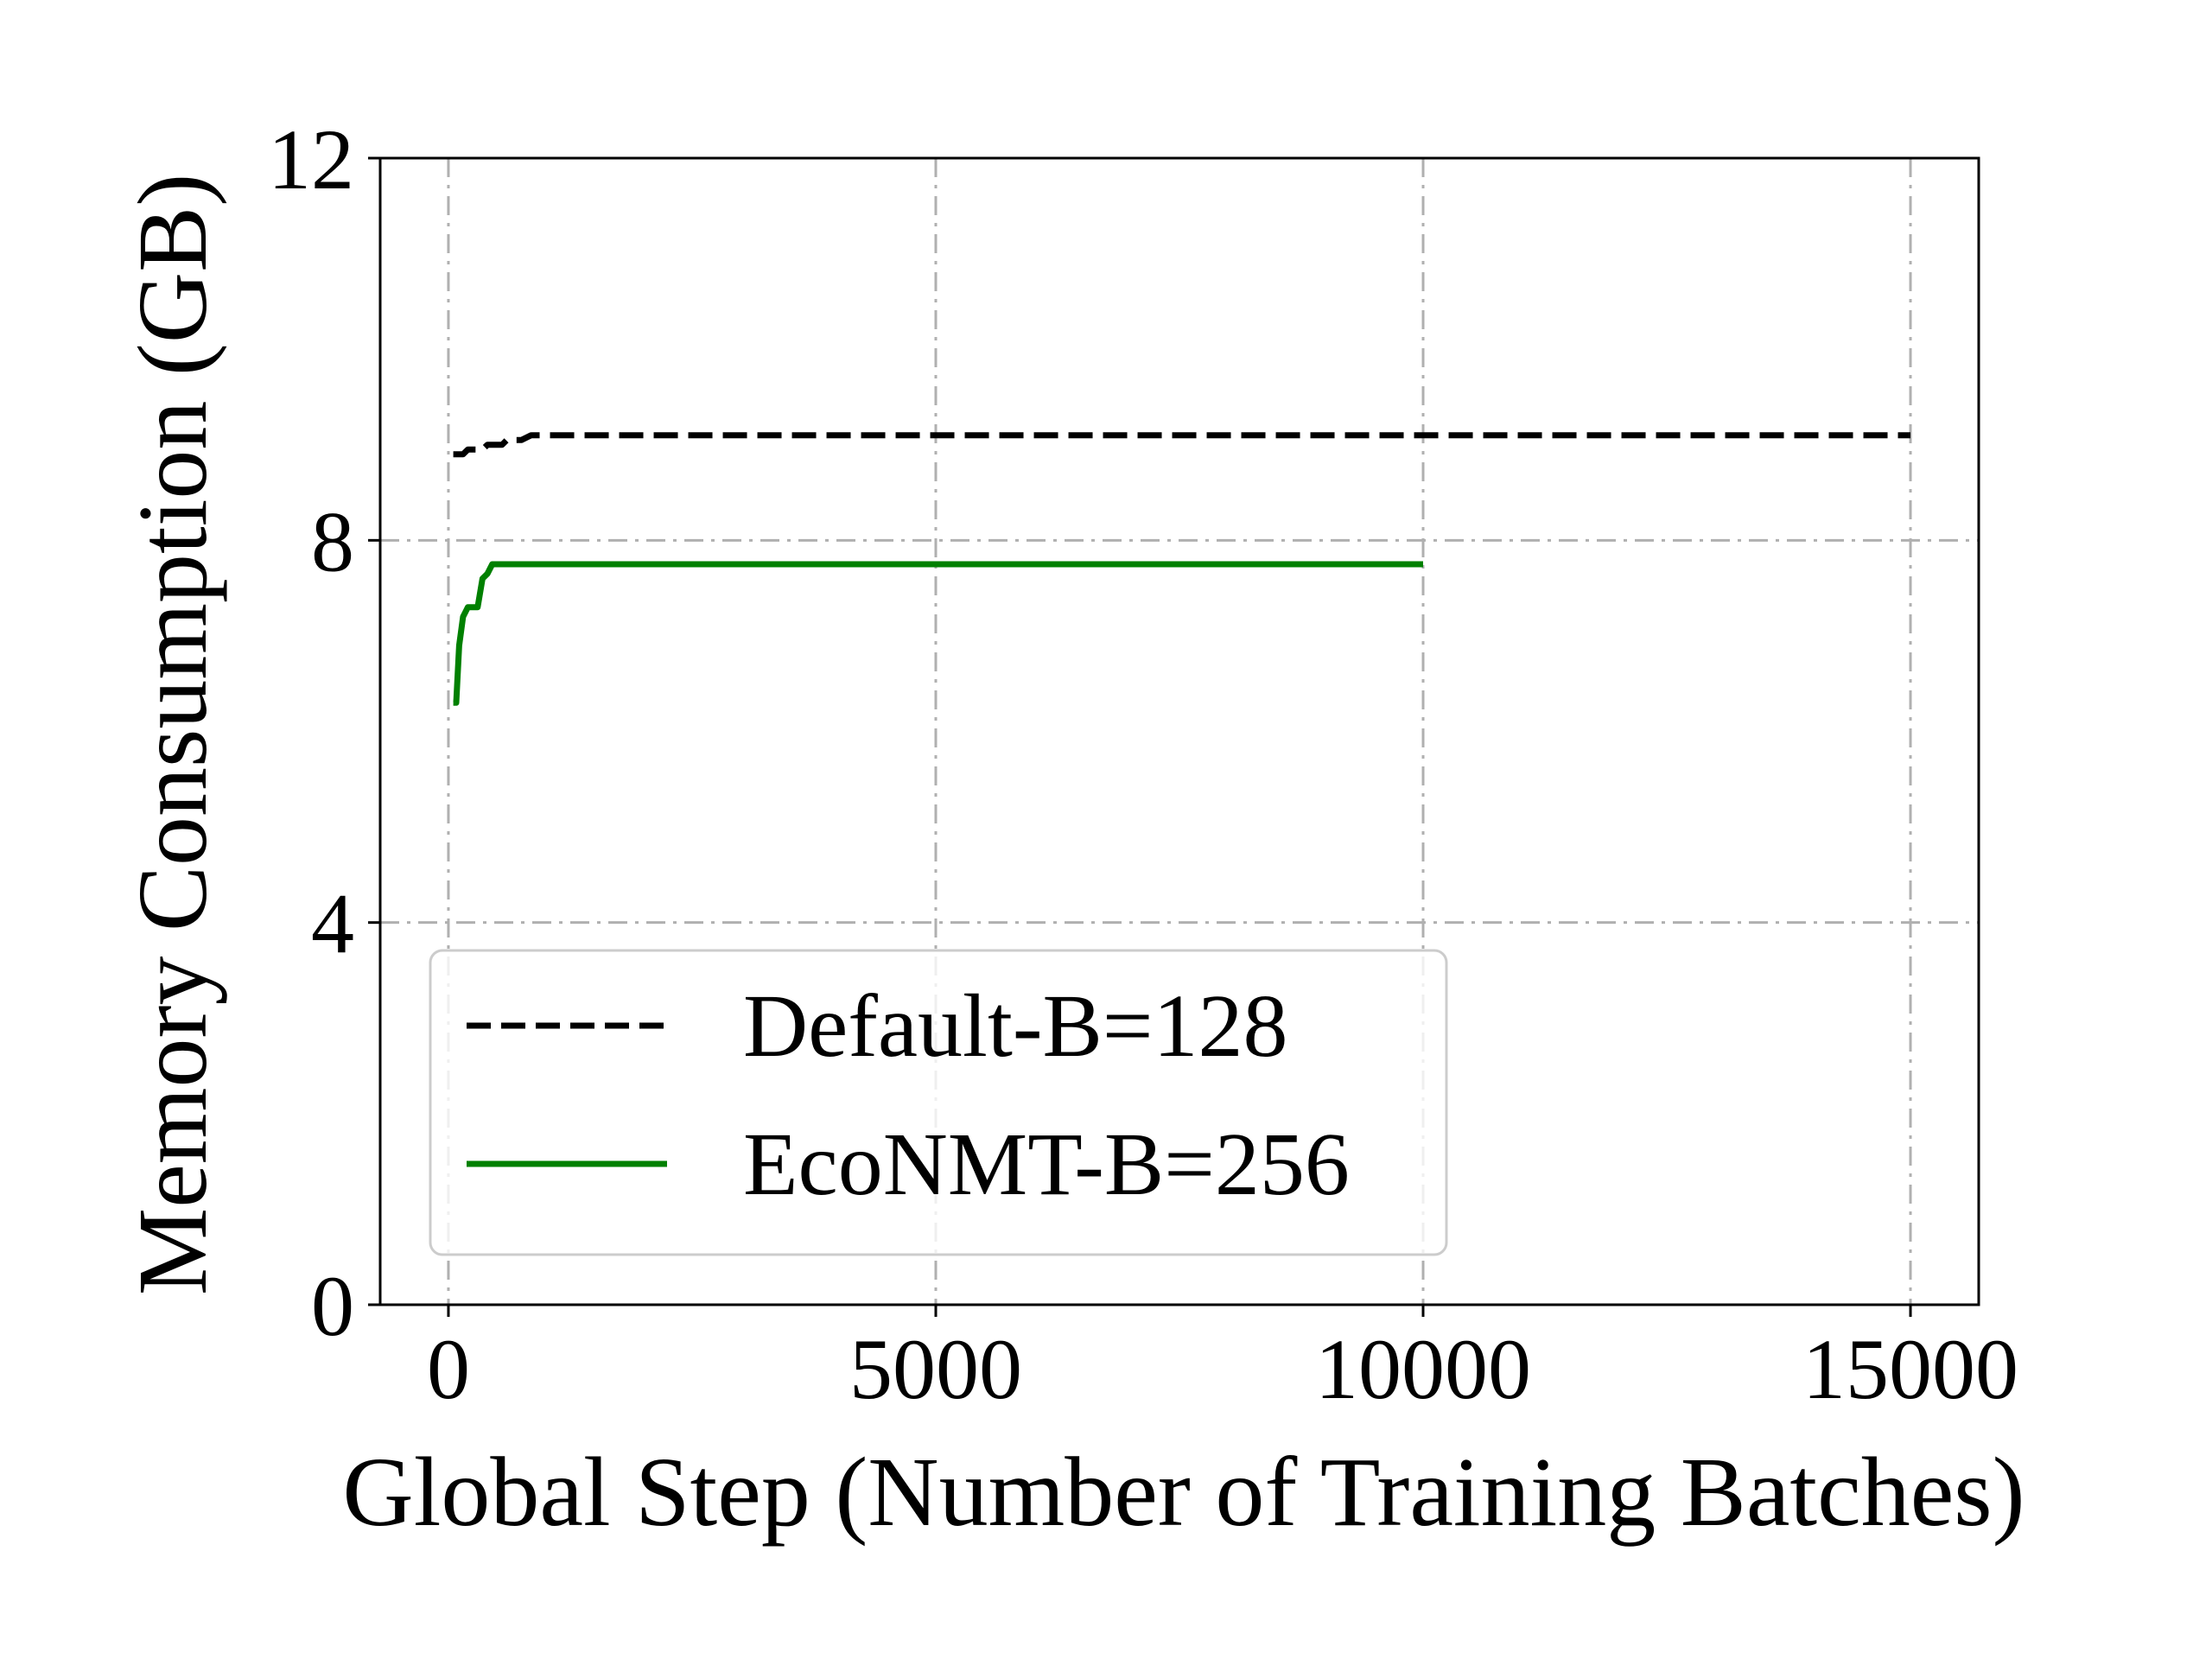 This screenshot has height=1659, width=2212. What do you see at coordinates (1183, 1492) in the screenshot?
I see `x-axis-label: Global Step (Number of Training Batches)` at bounding box center [1183, 1492].